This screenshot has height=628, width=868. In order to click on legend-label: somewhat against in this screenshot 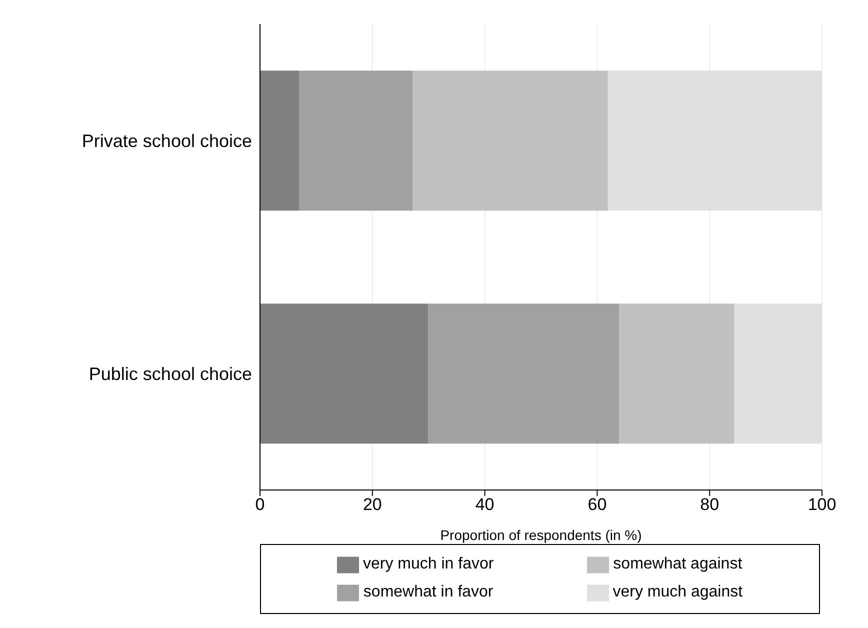, I will do `click(677, 564)`.